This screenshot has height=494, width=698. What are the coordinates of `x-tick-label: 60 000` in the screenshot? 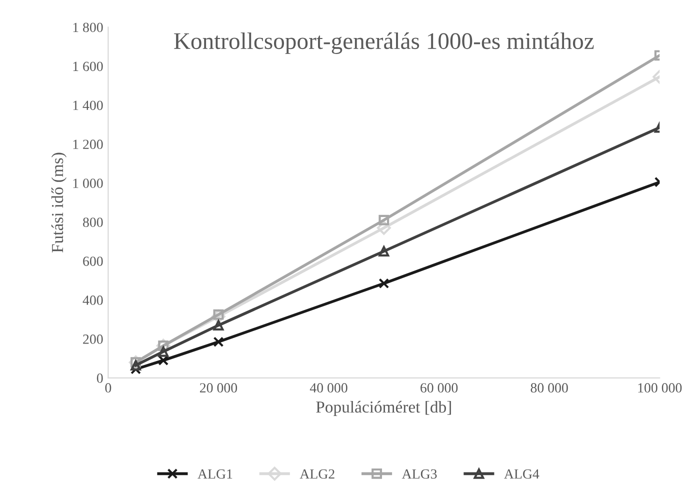 It's located at (439, 388).